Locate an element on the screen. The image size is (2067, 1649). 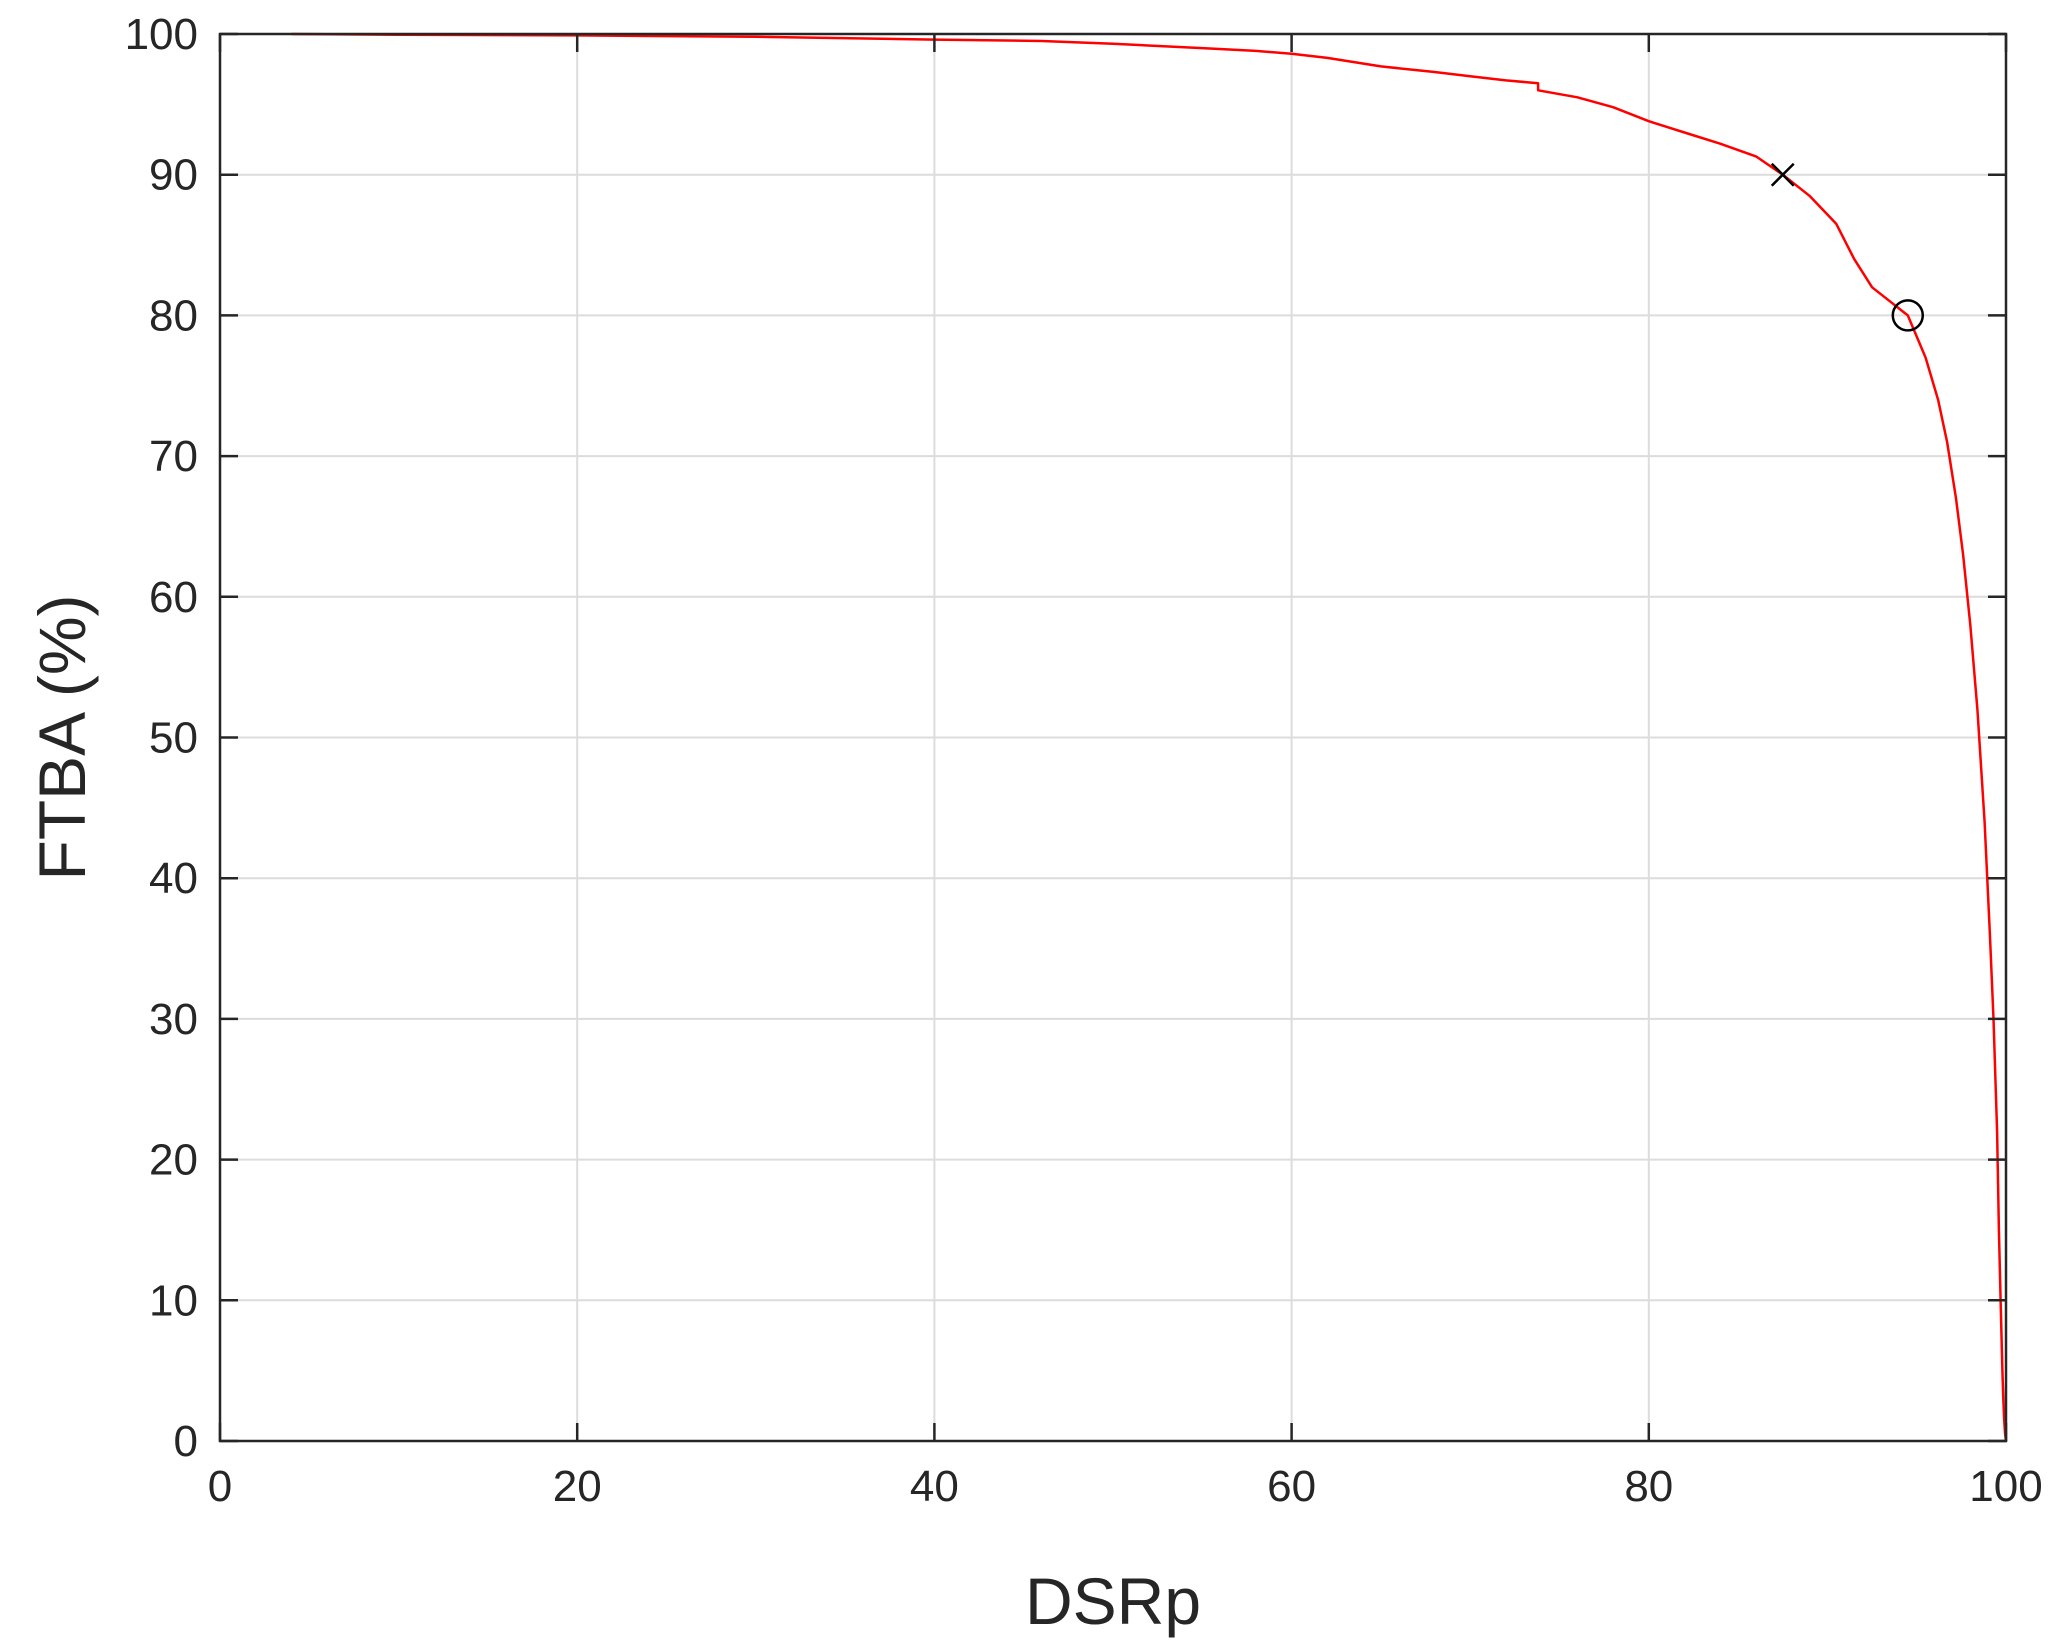
y-tick-label: 40 is located at coordinates (173, 878).